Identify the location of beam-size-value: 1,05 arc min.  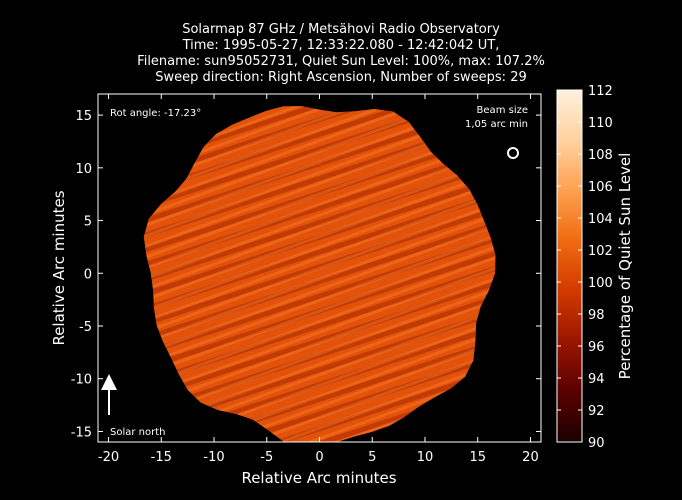
(496, 124).